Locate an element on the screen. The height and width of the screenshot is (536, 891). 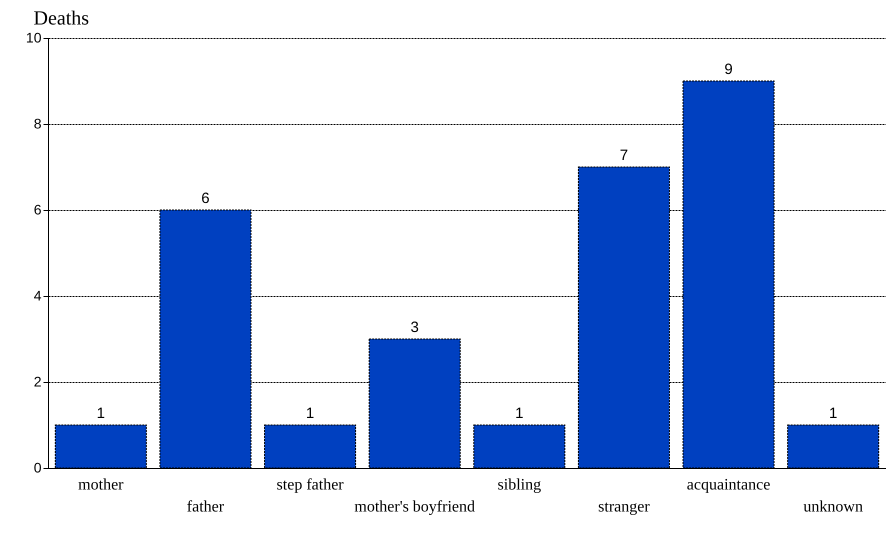
x-tick-label: father is located at coordinates (205, 507).